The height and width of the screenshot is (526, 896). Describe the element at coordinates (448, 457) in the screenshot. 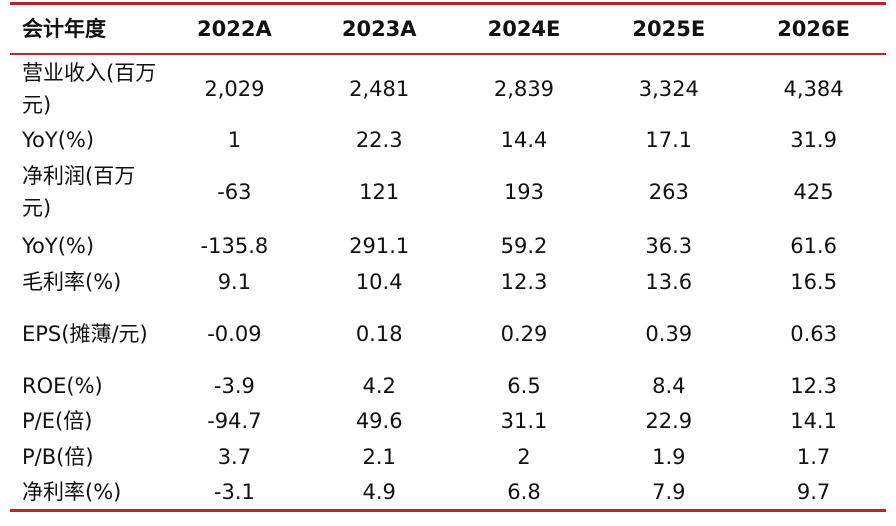

I see `table-row: P/B(倍) 3.7 2.1 2 1.9 1.7` at that location.